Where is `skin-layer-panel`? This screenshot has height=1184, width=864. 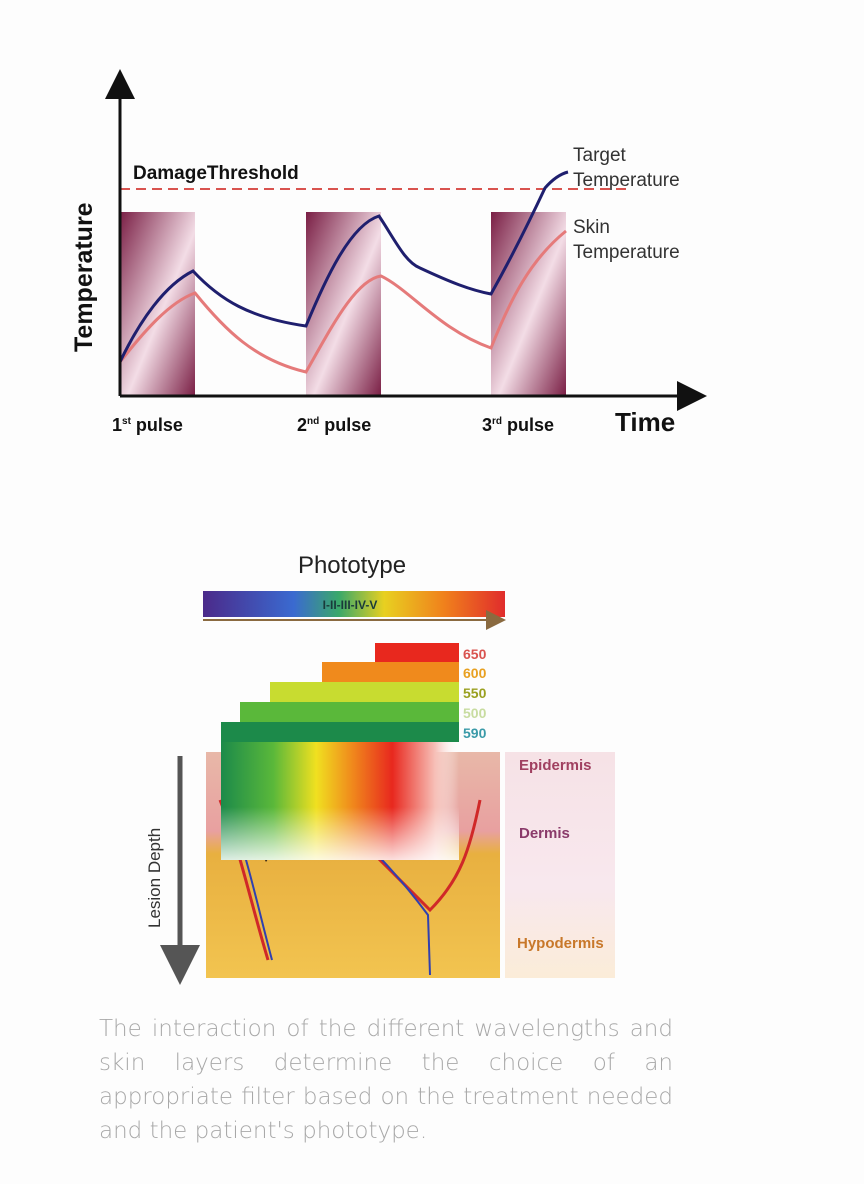 skin-layer-panel is located at coordinates (560, 865).